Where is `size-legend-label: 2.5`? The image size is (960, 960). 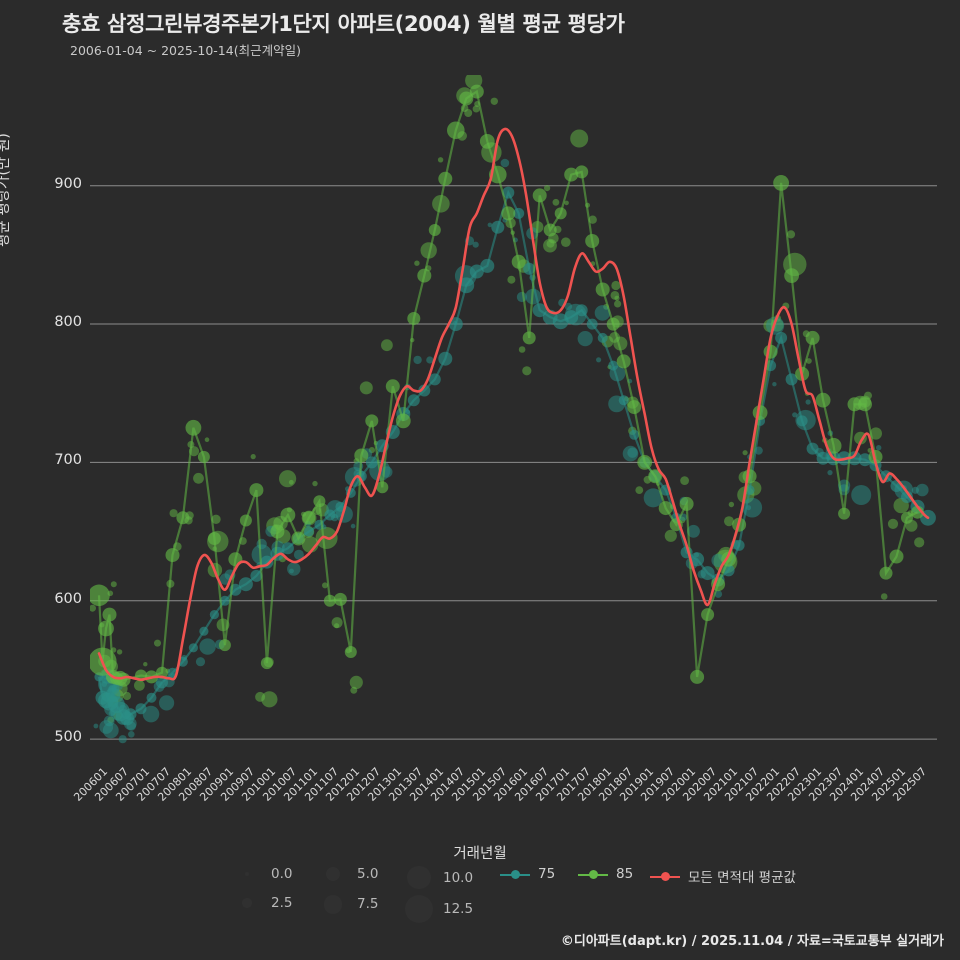 size-legend-label: 2.5 is located at coordinates (282, 903).